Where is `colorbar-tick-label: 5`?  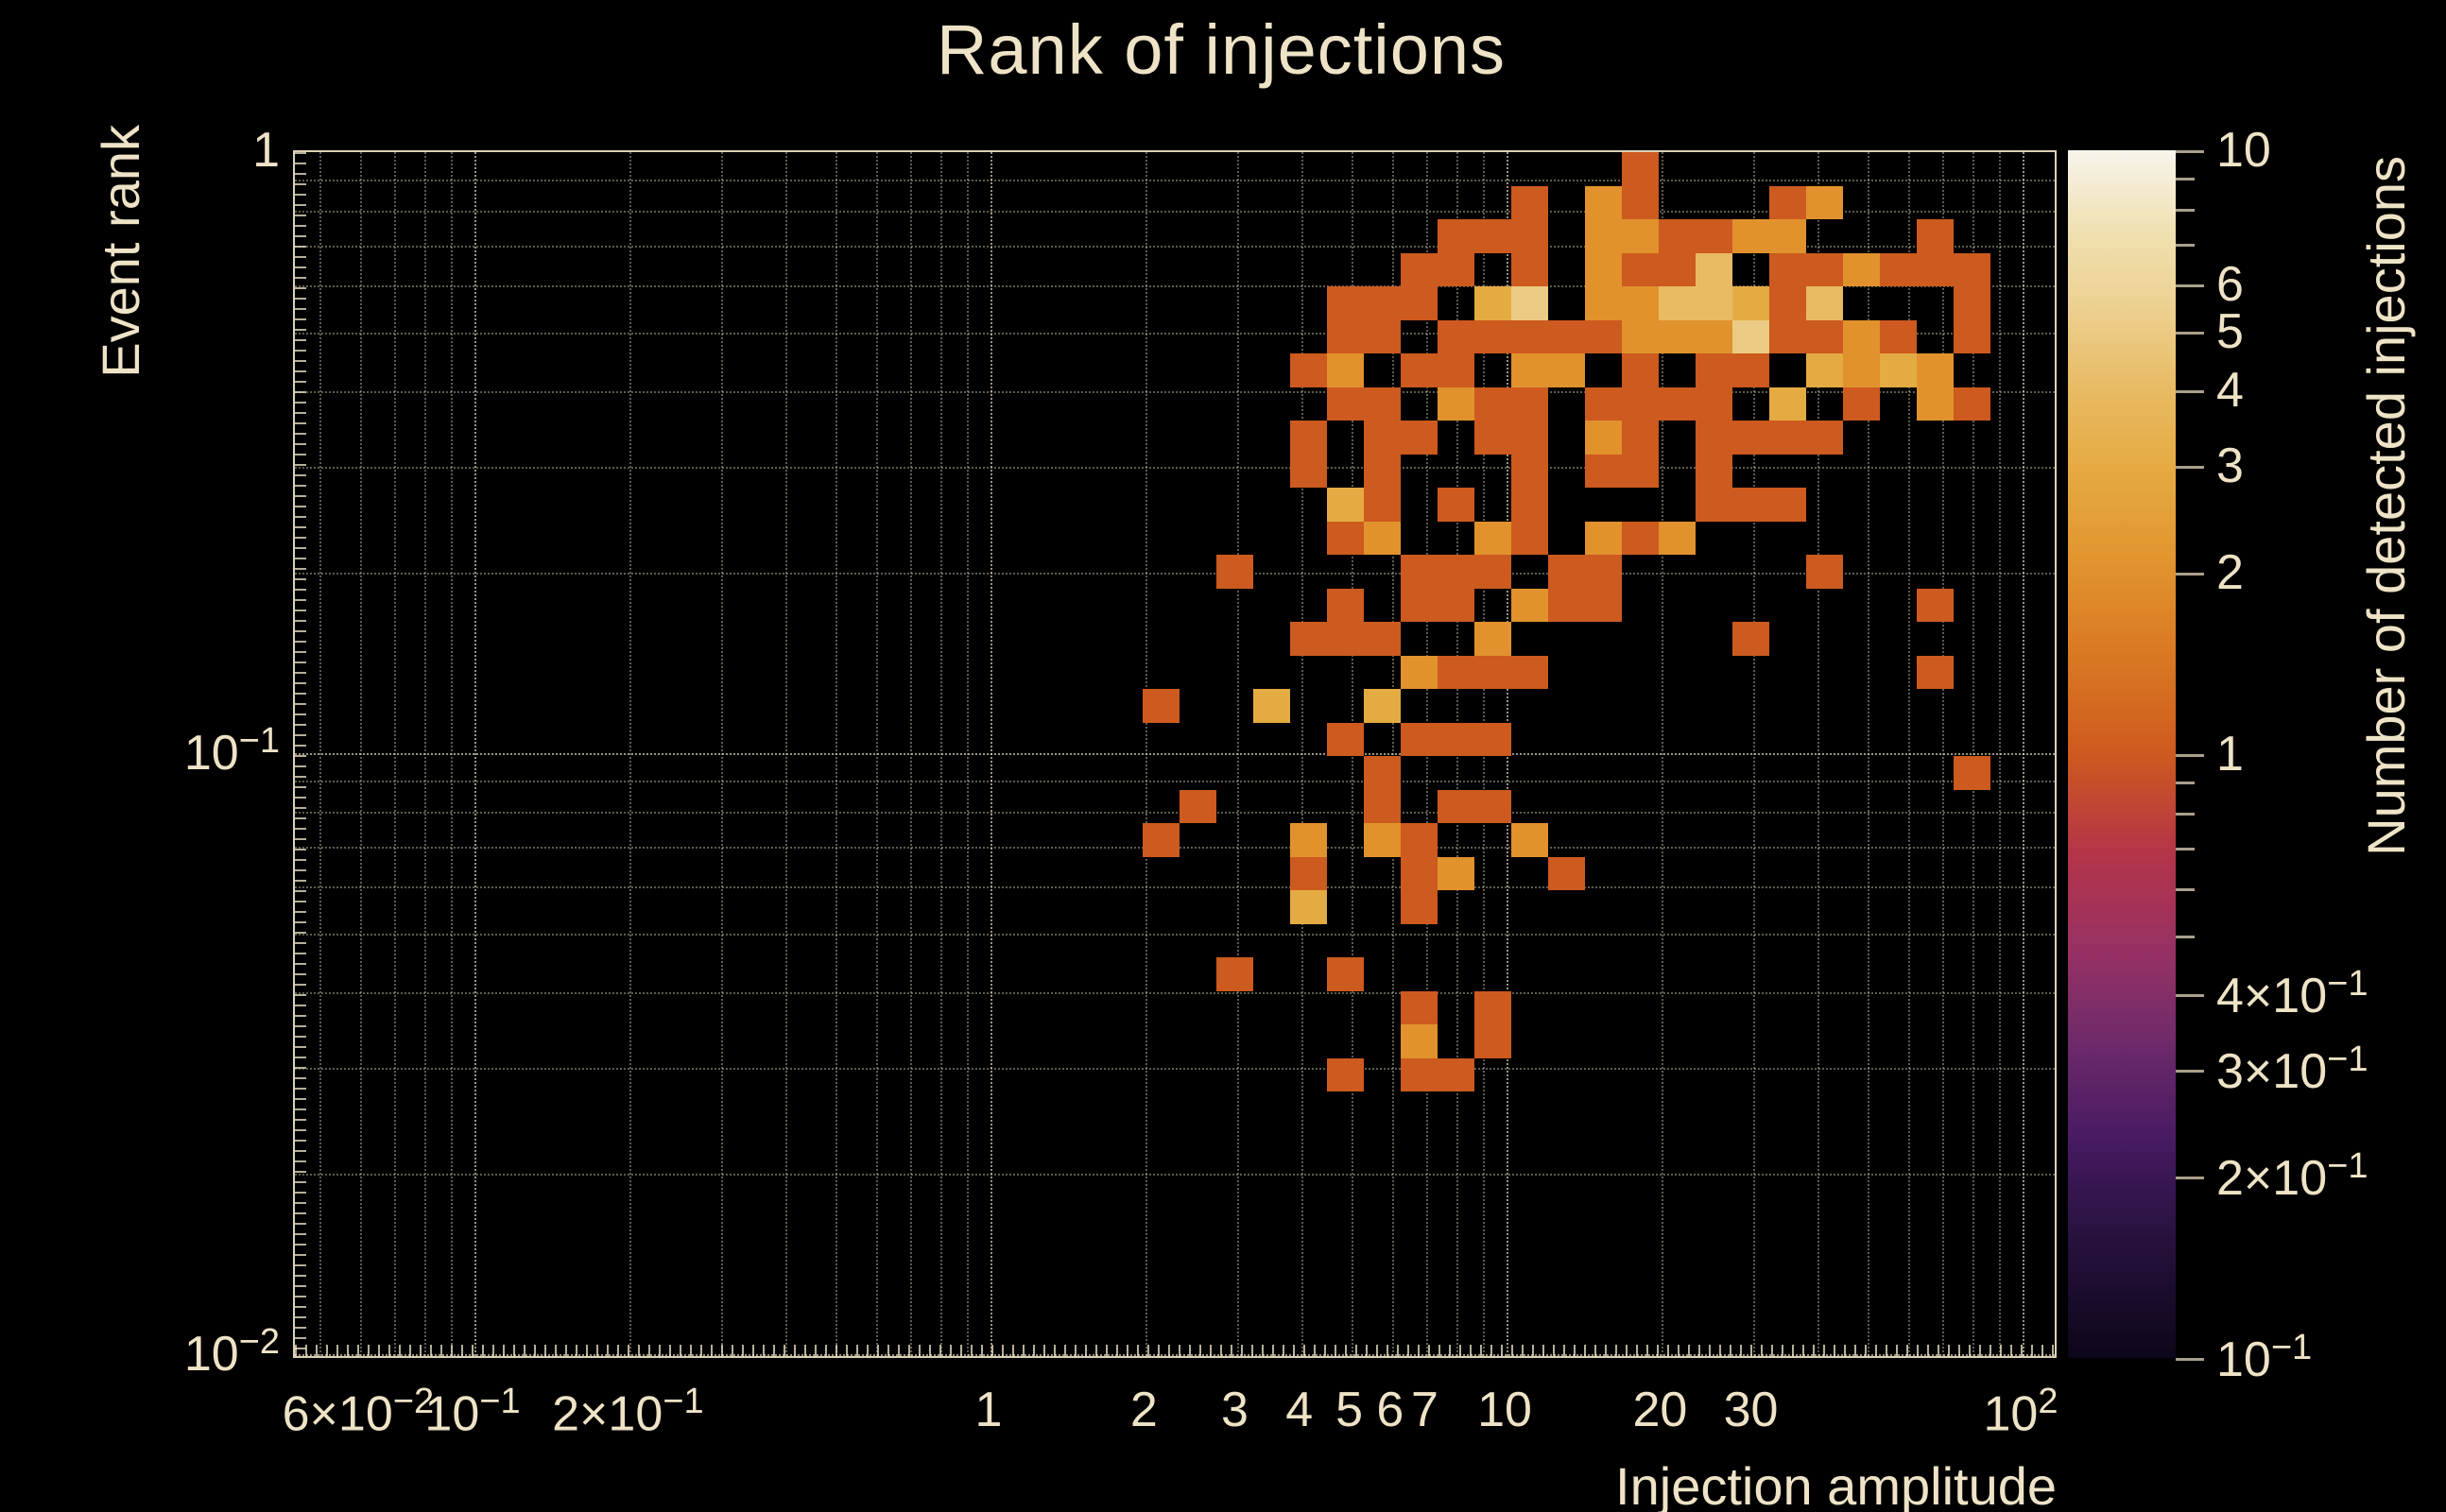 colorbar-tick-label: 5 is located at coordinates (2230, 332).